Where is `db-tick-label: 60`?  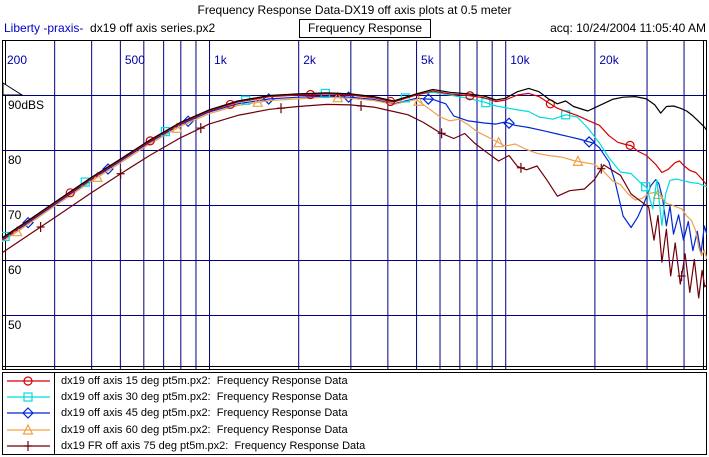 db-tick-label: 60 is located at coordinates (15, 270).